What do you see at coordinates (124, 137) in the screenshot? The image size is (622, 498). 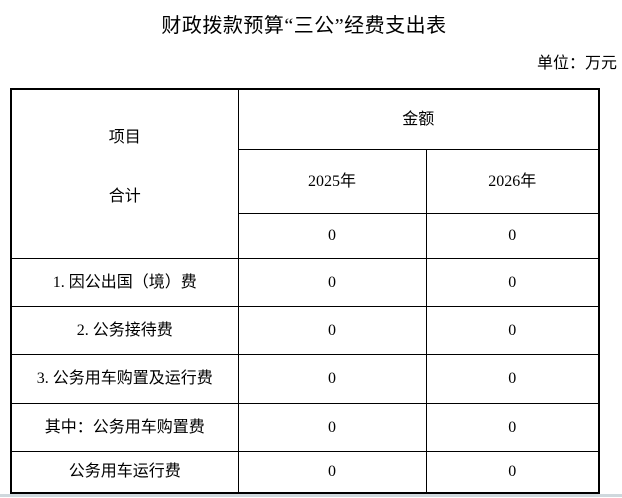 I see `item-header-label: 项目` at bounding box center [124, 137].